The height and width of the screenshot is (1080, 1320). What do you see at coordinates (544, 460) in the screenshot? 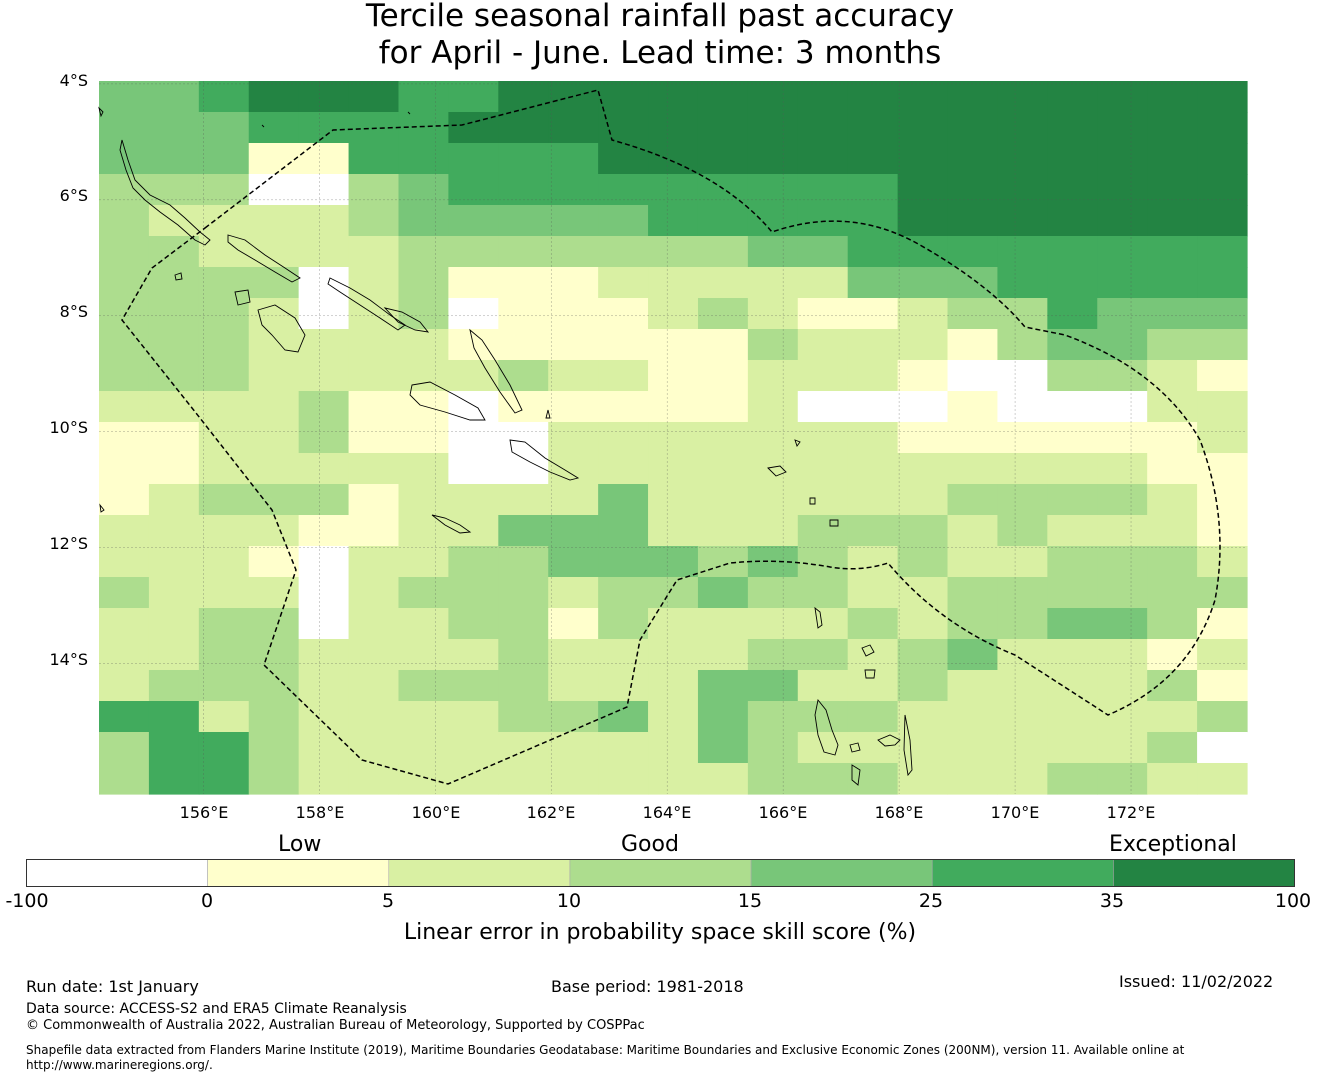
I see `makira-island` at bounding box center [544, 460].